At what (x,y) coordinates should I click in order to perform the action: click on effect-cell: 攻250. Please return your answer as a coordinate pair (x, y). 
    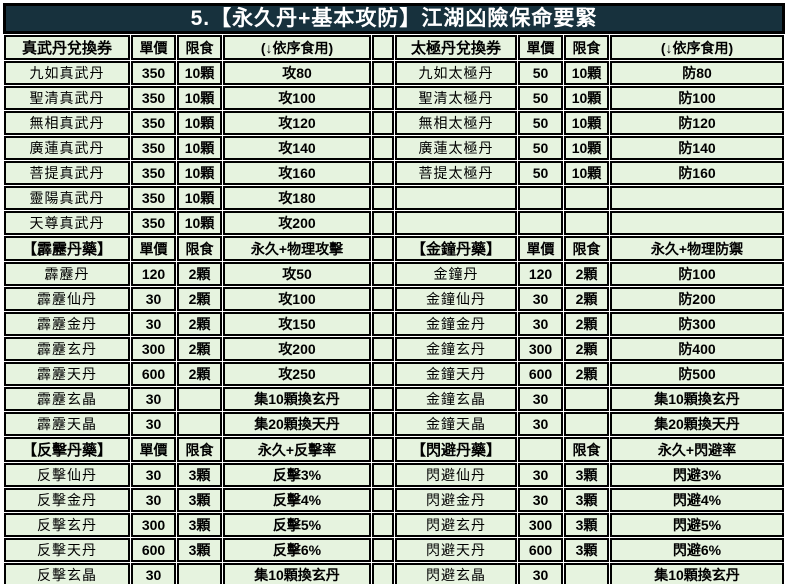
    Looking at the image, I should click on (297, 374).